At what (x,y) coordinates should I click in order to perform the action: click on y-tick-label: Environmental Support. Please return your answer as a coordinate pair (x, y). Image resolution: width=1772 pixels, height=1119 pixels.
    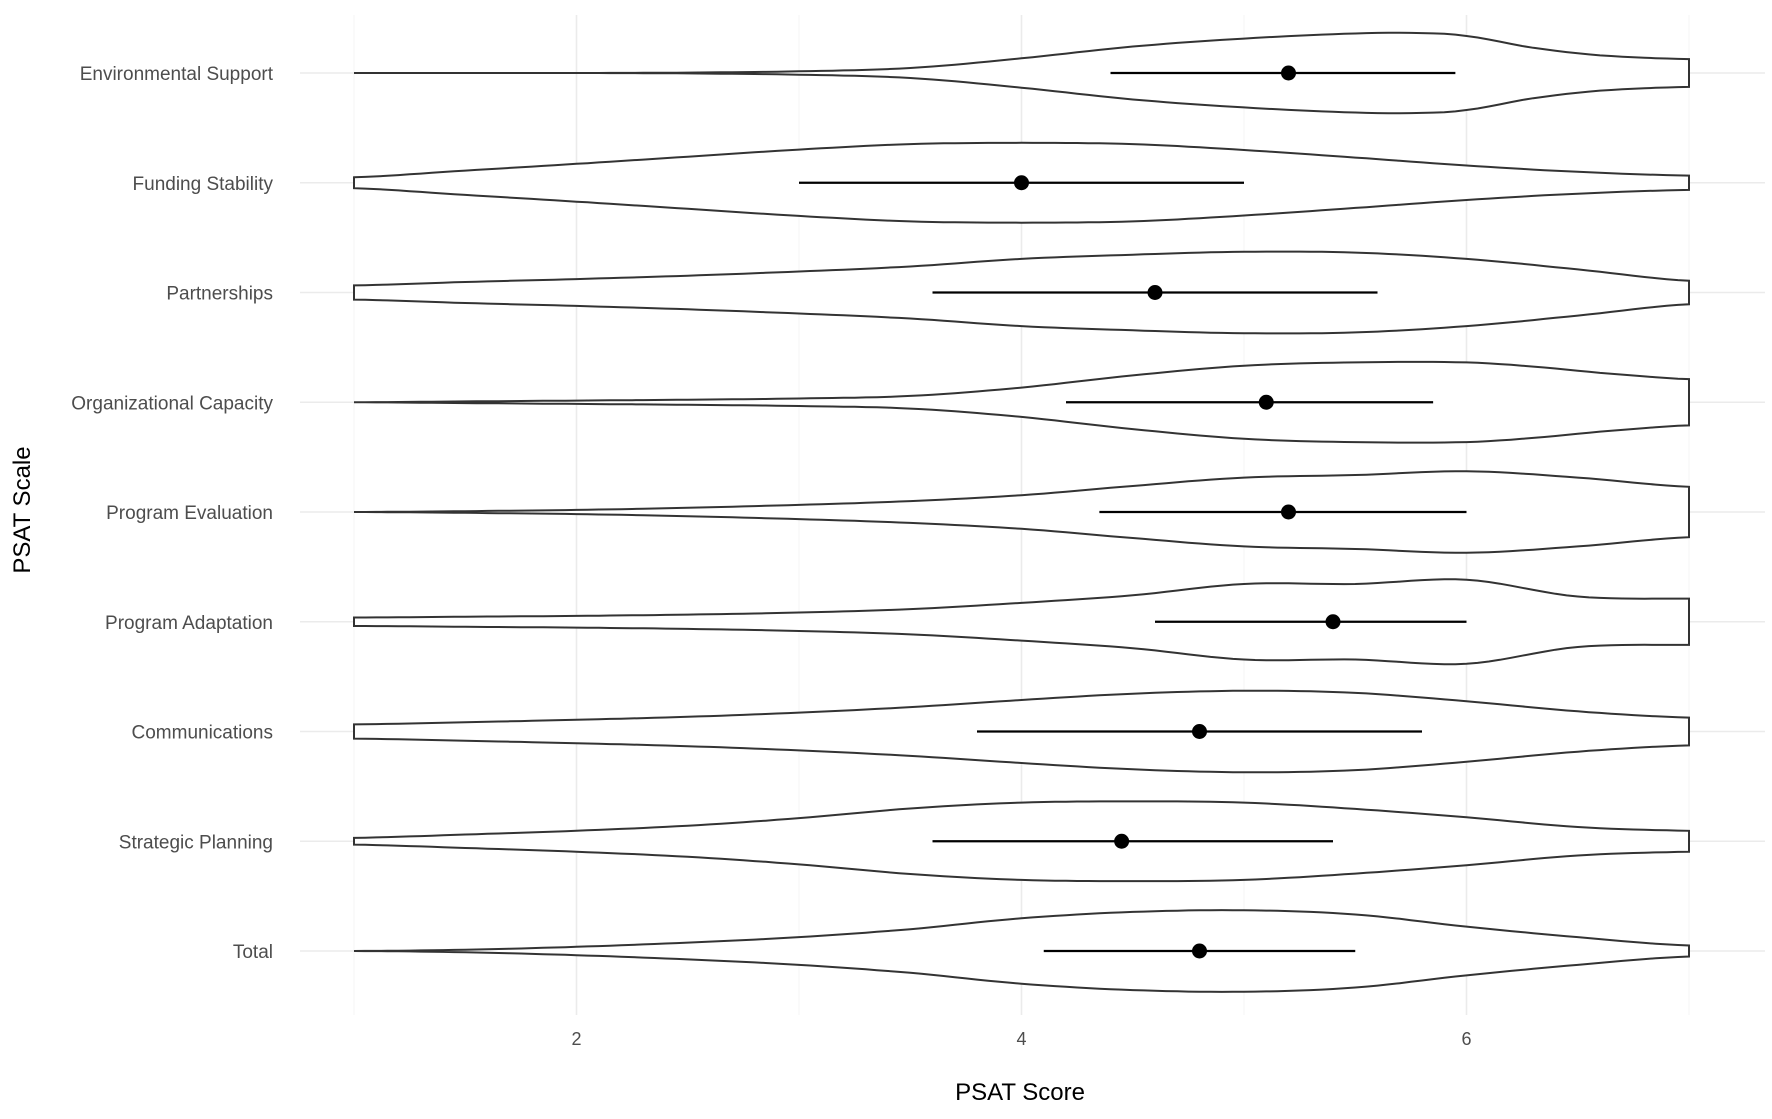
    Looking at the image, I should click on (177, 74).